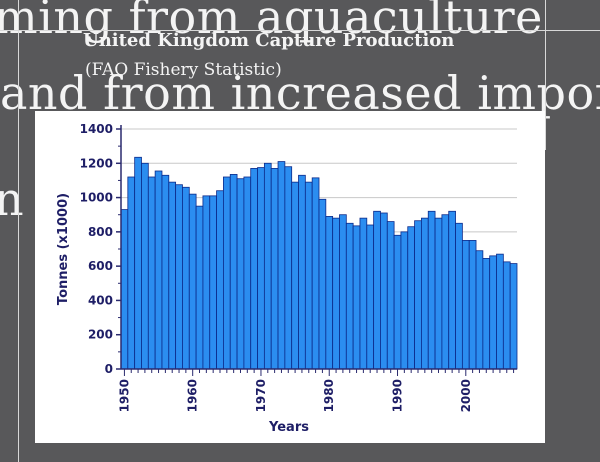 The image size is (600, 462). I want to click on bar-1980, so click(329, 293).